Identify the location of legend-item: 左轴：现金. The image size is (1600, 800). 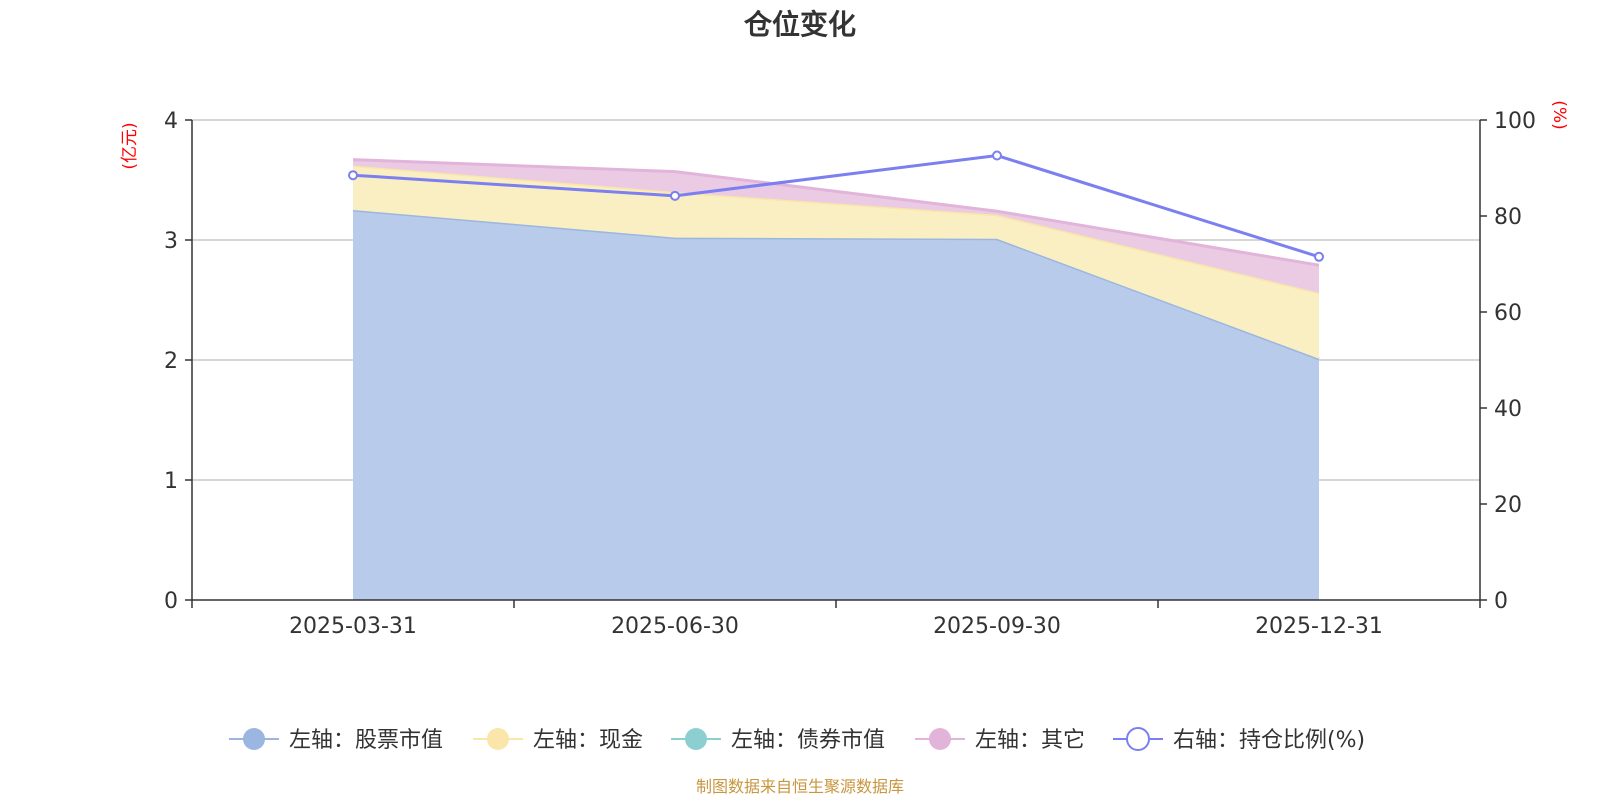
(558, 740).